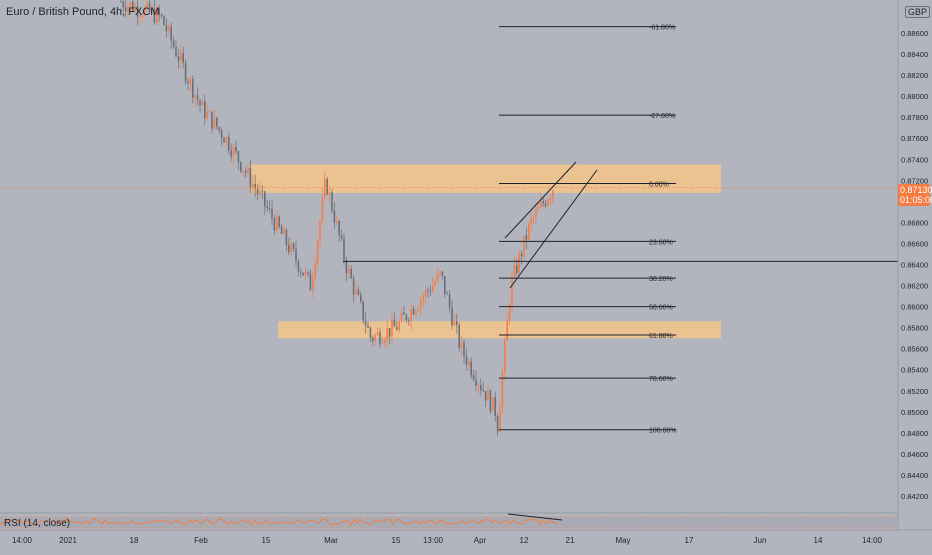  Describe the element at coordinates (916, 190) in the screenshot. I see `current-price-label: 0.87130` at that location.